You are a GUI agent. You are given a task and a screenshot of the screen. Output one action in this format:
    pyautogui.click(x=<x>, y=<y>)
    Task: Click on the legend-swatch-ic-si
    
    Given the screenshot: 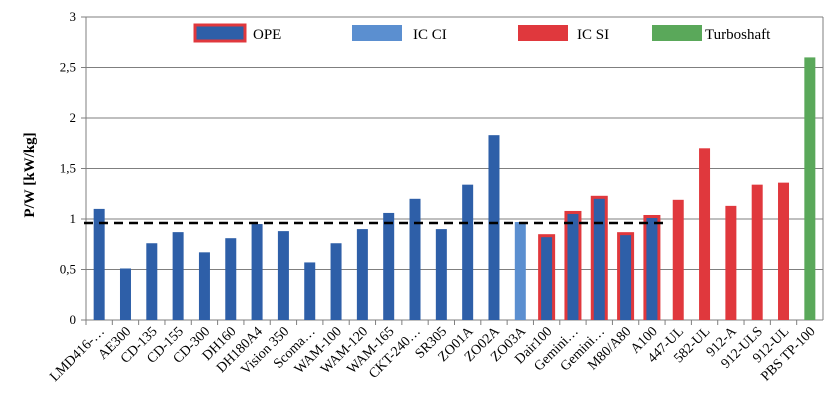 What is the action you would take?
    pyautogui.click(x=543, y=33)
    